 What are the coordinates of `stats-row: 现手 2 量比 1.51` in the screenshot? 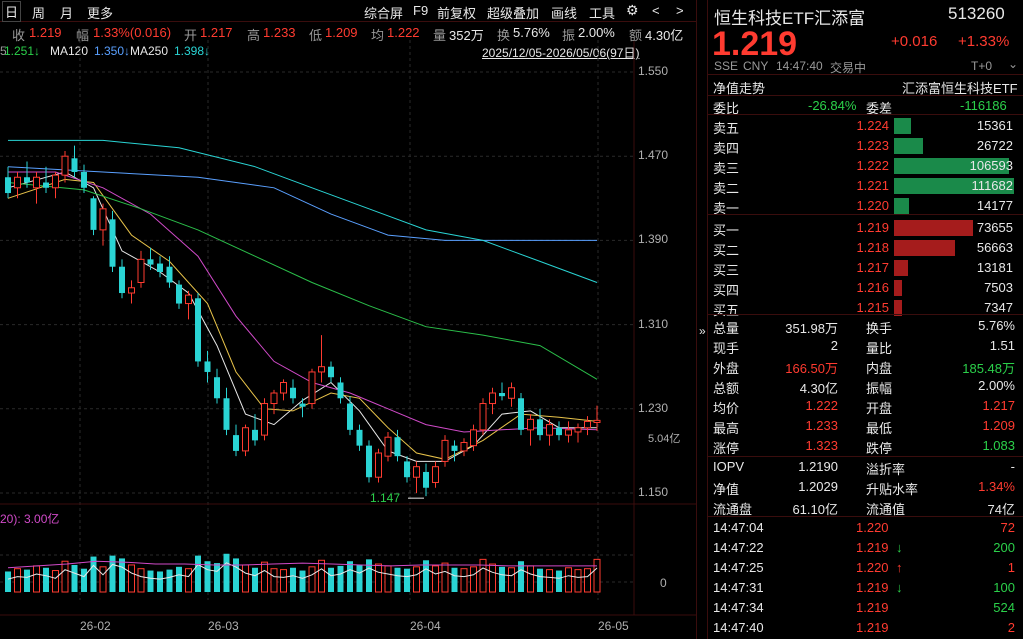 It's located at (865, 346).